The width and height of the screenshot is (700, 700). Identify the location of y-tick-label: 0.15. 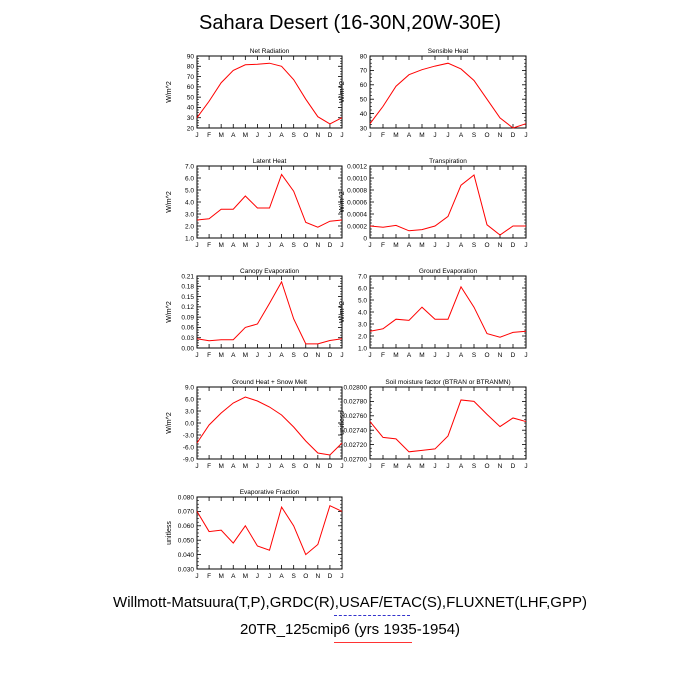
(187, 297).